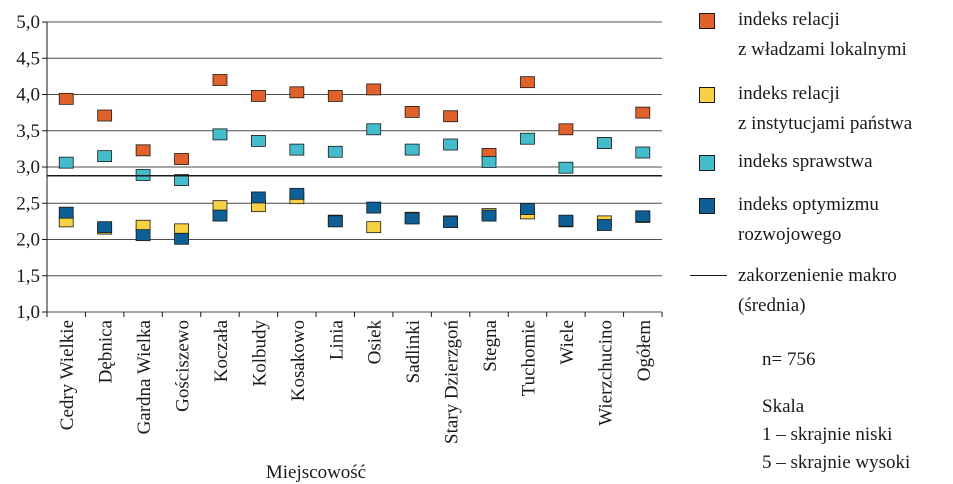  I want to click on y-tick-label: 3,0, so click(28, 167).